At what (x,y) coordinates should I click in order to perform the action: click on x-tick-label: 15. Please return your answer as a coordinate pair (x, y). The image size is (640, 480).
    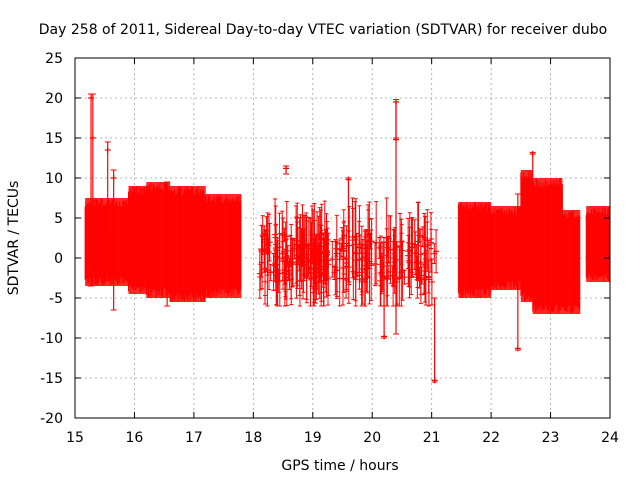
    Looking at the image, I should click on (75, 438).